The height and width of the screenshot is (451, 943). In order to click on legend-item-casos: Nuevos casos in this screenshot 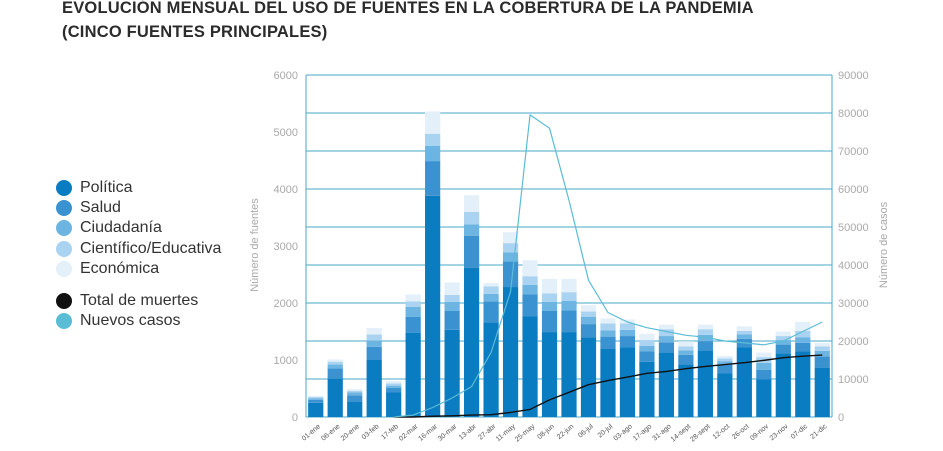, I will do `click(138, 321)`.